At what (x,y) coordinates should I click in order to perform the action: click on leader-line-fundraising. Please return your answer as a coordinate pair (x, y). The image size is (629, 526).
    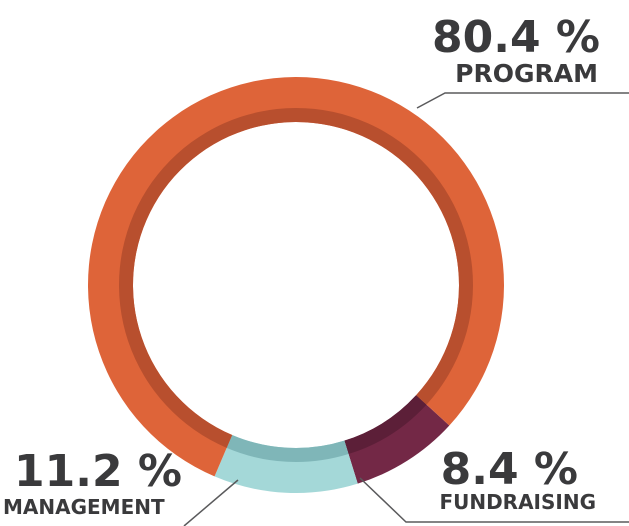
    Looking at the image, I should click on (494, 500).